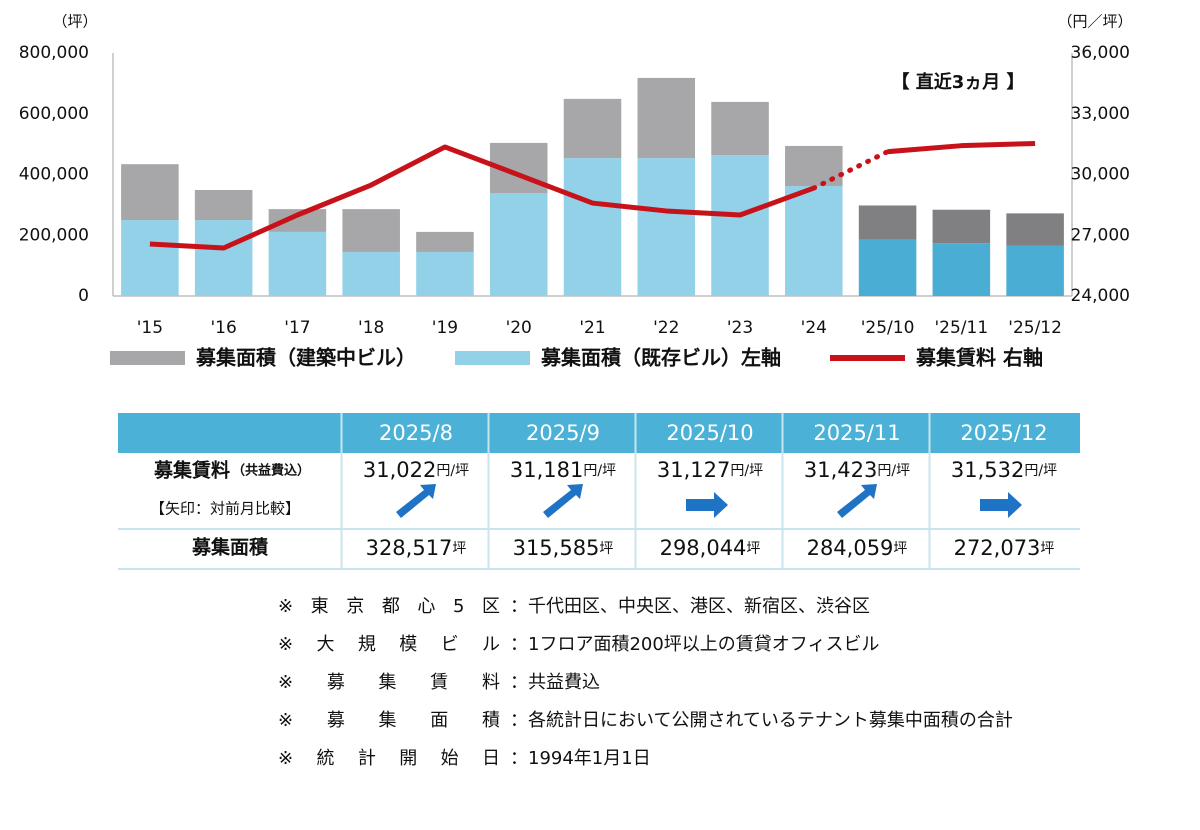 Image resolution: width=1200 pixels, height=830 pixels. I want to click on note-text: ：1994年1月1日, so click(580, 758).